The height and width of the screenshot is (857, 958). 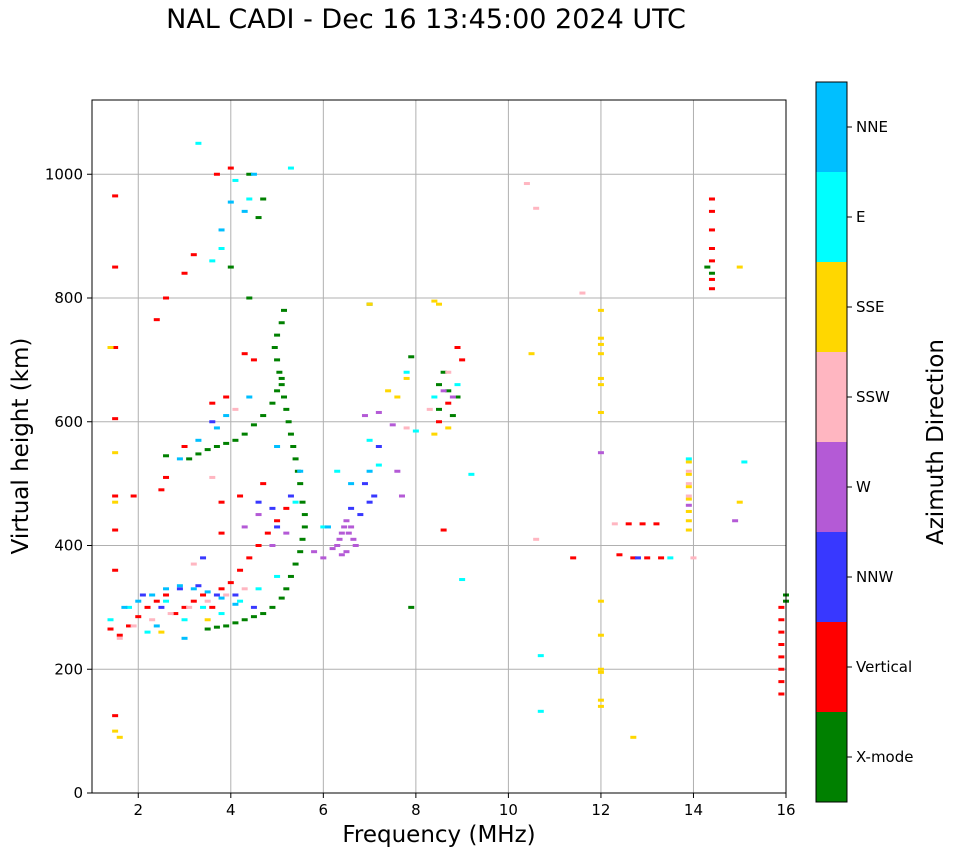 What do you see at coordinates (884, 667) in the screenshot?
I see `colorbar-label-vertical: Vertical` at bounding box center [884, 667].